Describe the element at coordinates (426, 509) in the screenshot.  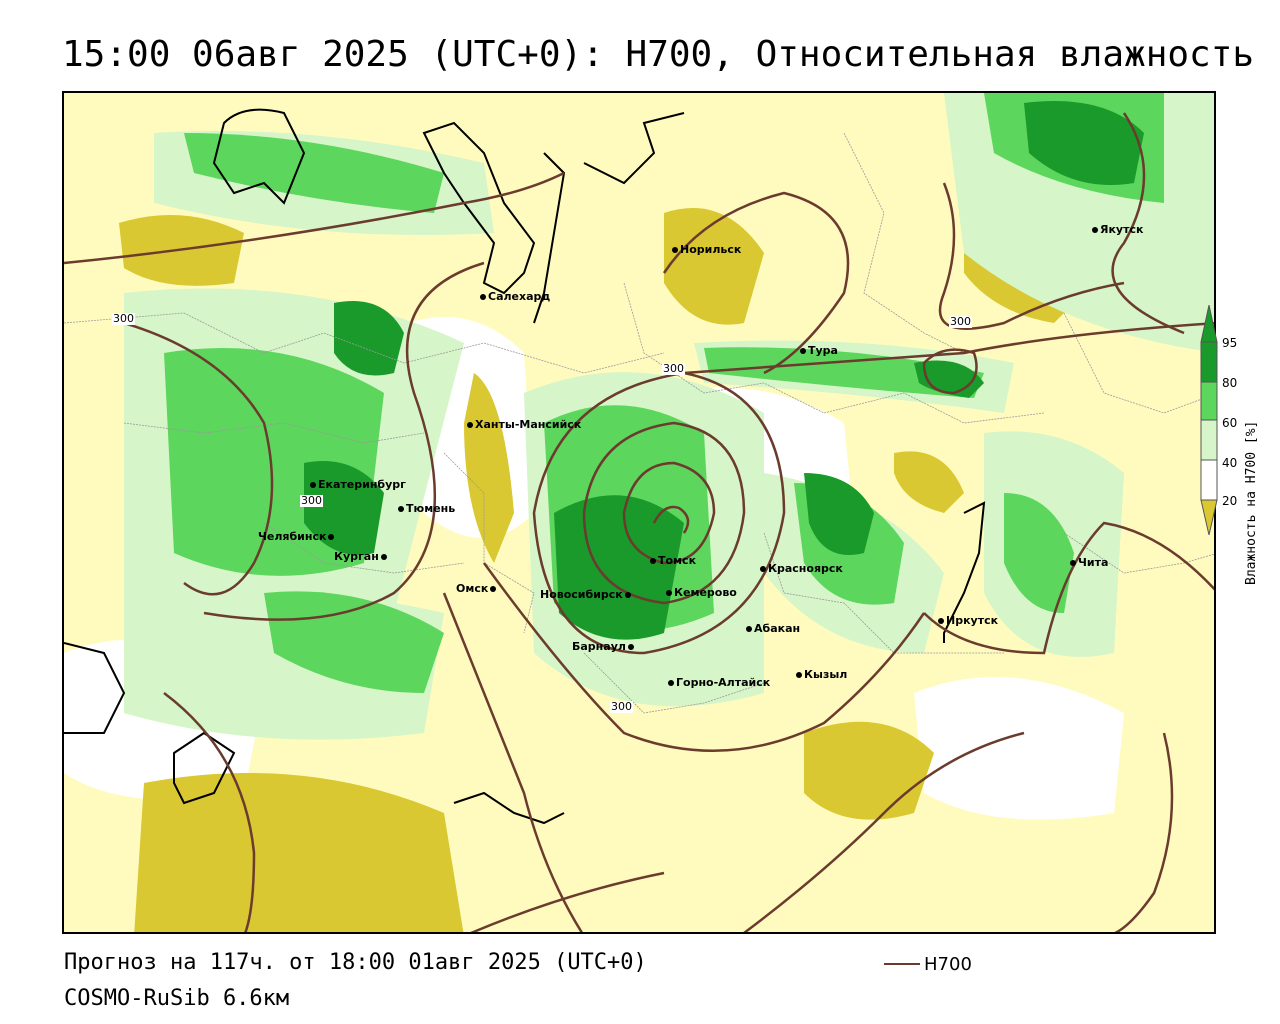
I see `city-tyumen: Тюмень` at that location.